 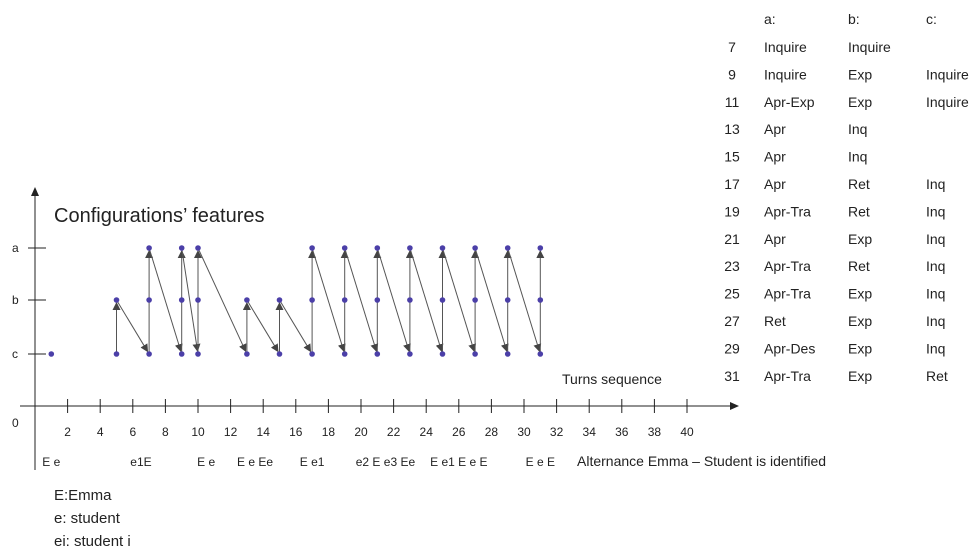 I want to click on x-tick-label: 16, so click(x=296, y=432).